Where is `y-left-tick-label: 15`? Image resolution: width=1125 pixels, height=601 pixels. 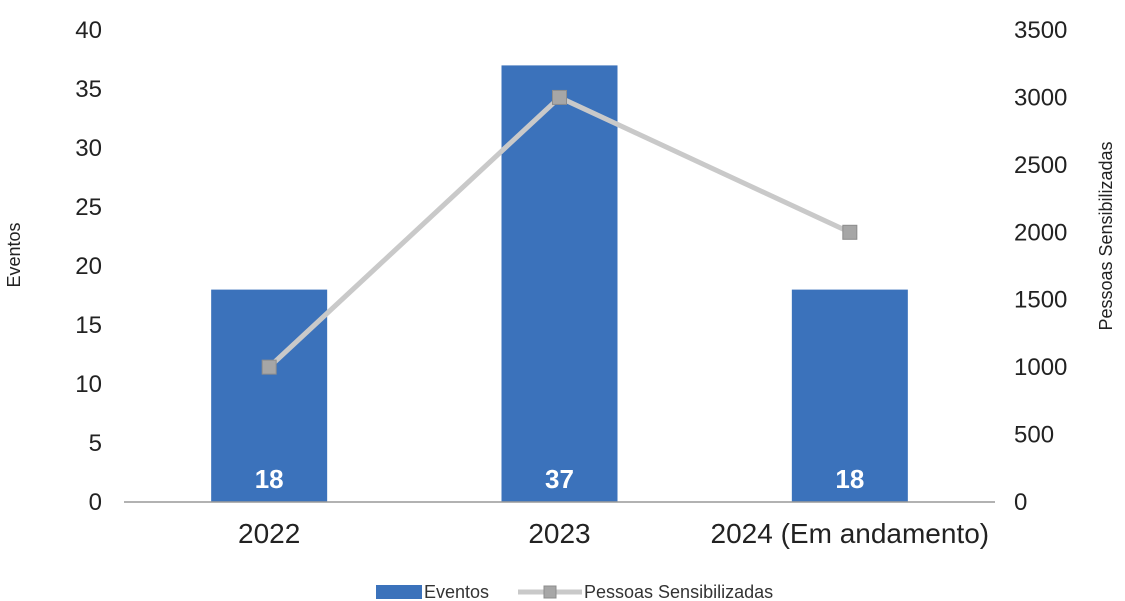 y-left-tick-label: 15 is located at coordinates (88, 325).